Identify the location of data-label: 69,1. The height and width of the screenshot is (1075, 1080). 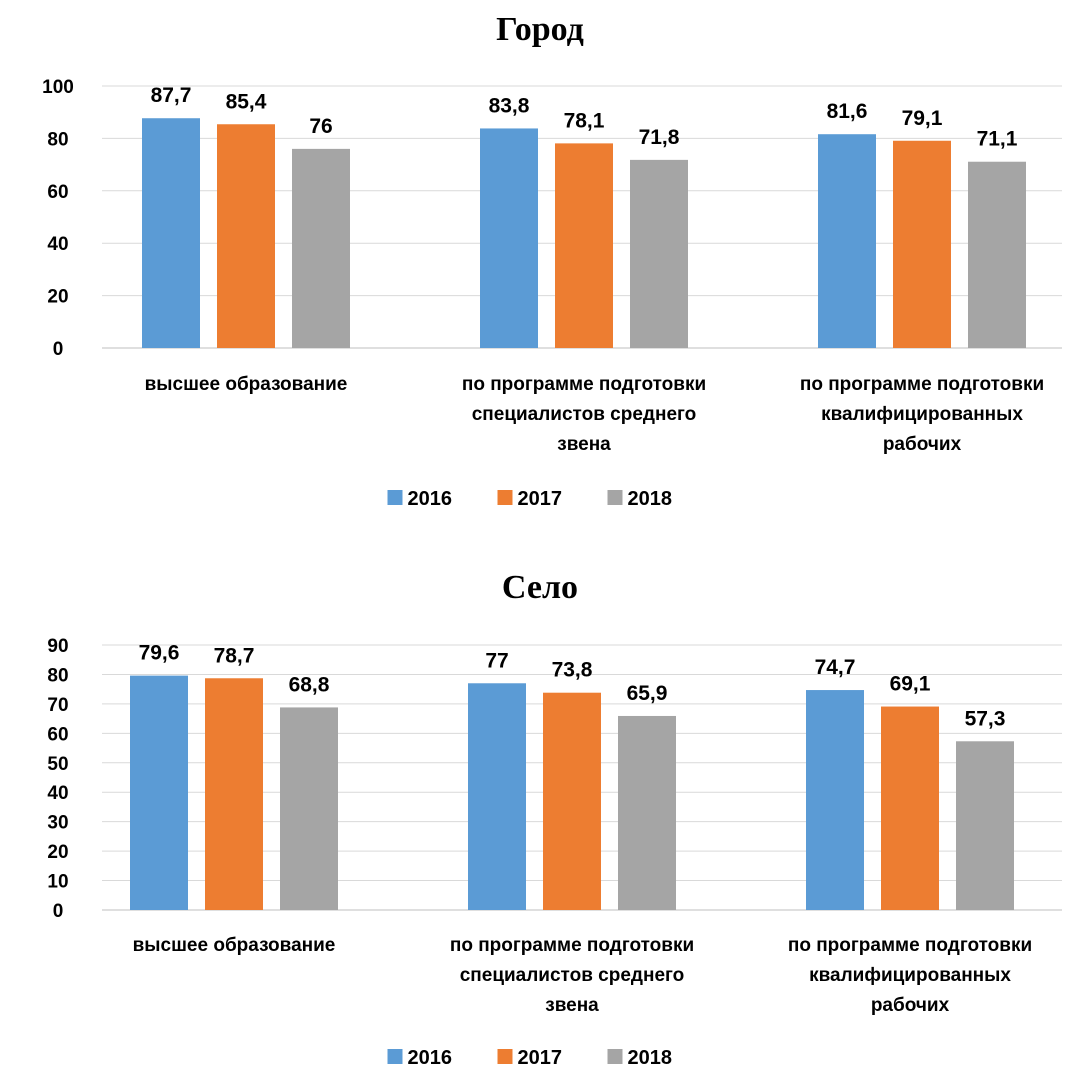
(910, 684).